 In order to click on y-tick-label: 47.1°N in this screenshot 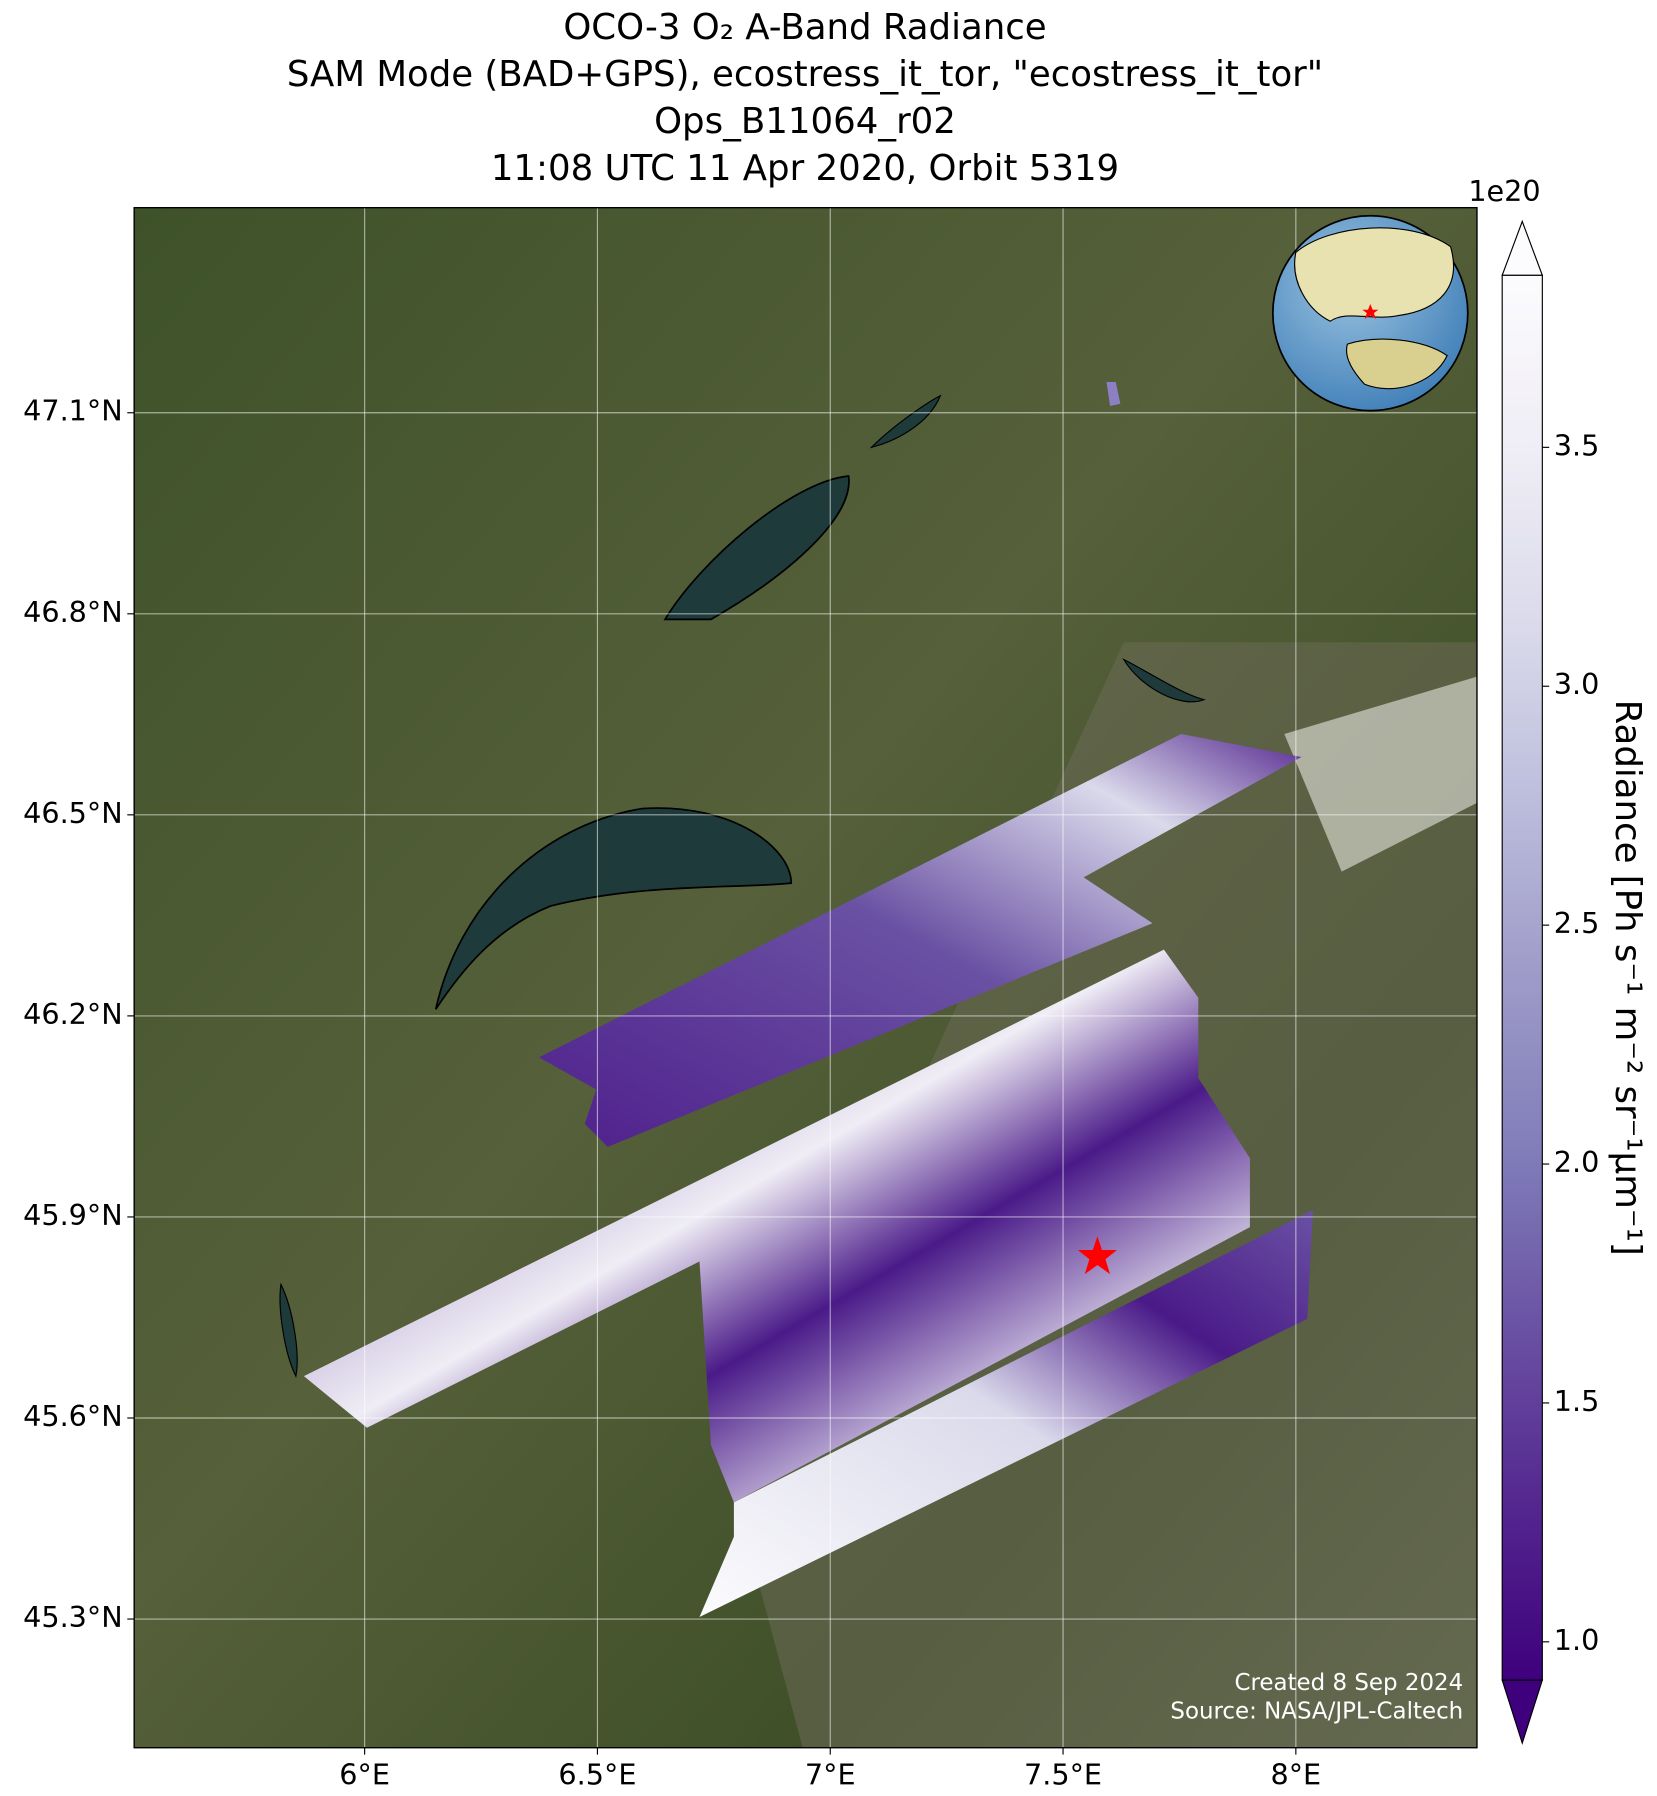, I will do `click(73, 411)`.